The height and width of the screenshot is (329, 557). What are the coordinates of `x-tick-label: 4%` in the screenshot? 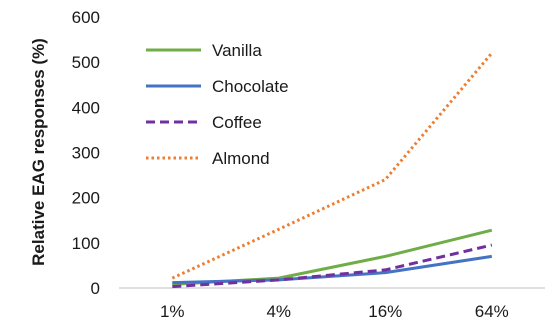 It's located at (278, 311).